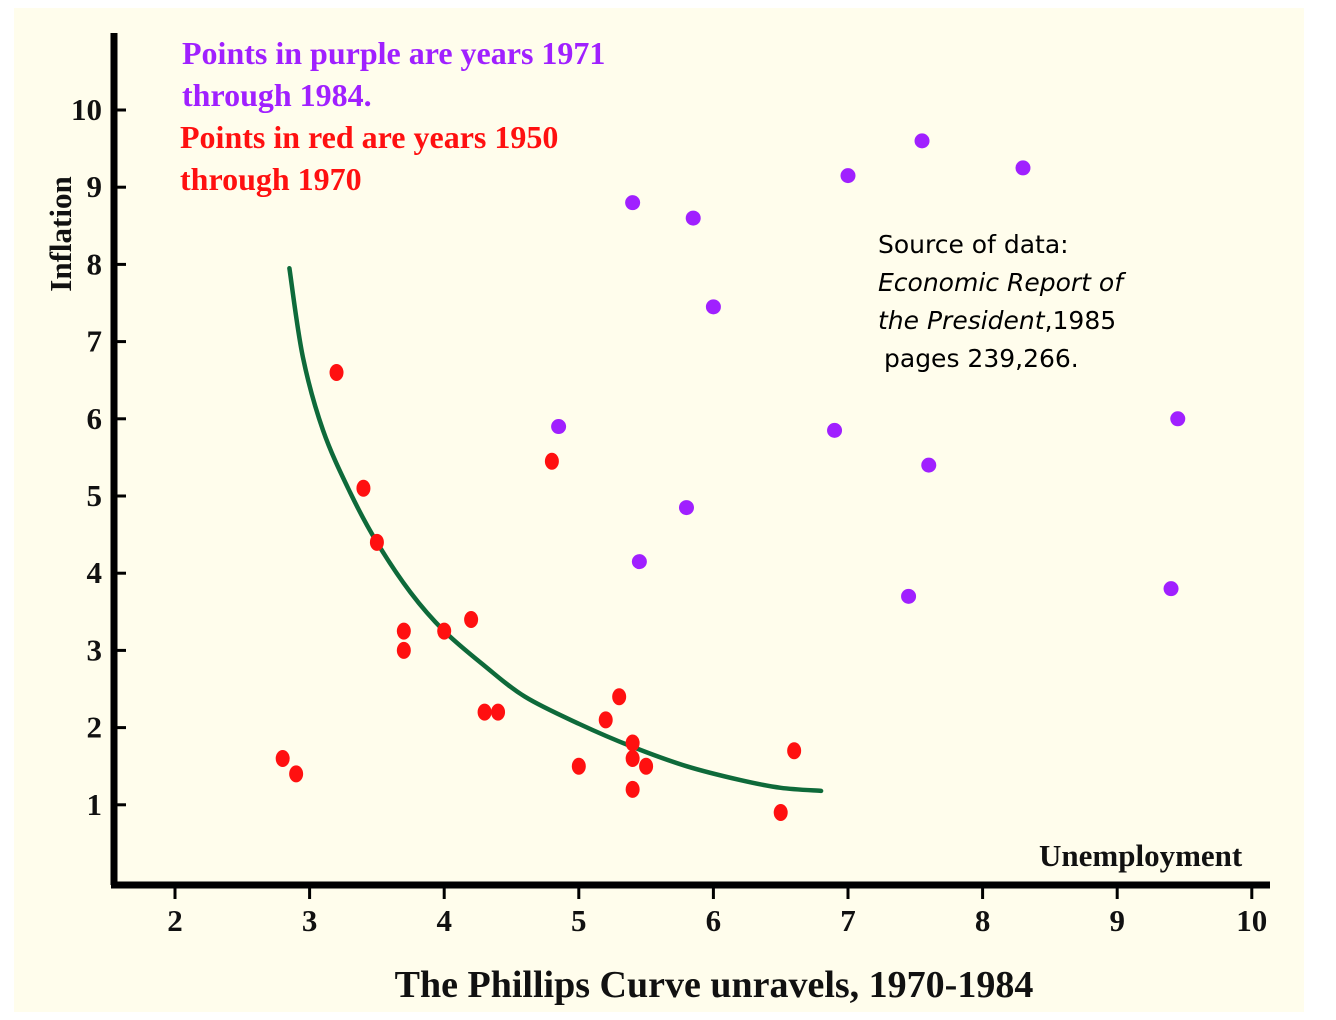 Image resolution: width=1336 pixels, height=1020 pixels. I want to click on y-ticks: 1 2 3 4 5 6 7 8 9 10, so click(98, 457).